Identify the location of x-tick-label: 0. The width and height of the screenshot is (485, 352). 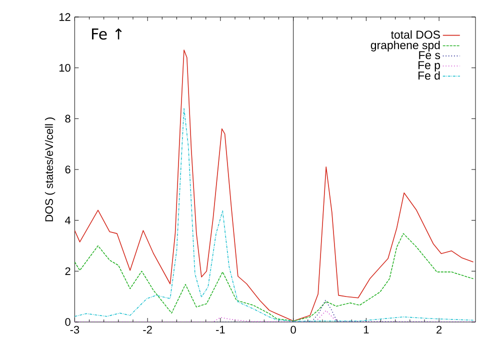
(293, 330).